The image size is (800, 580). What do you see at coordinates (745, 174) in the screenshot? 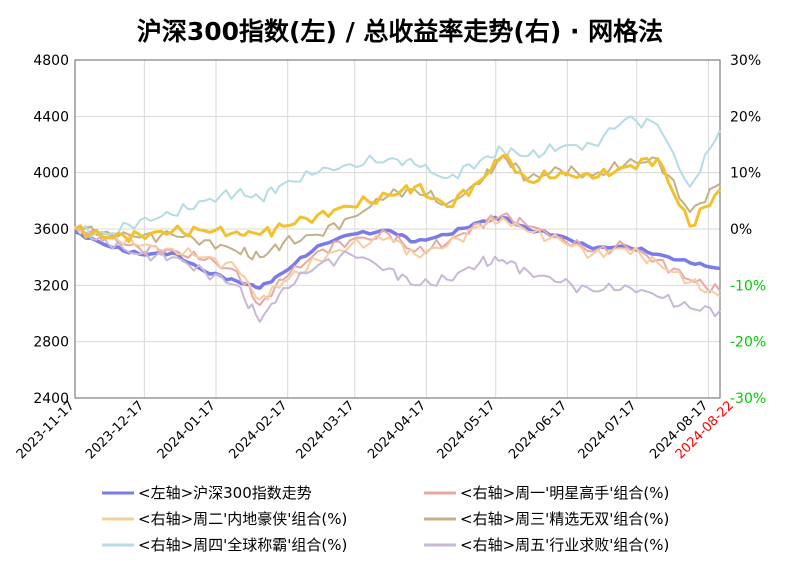
I see `y-right-tick-label: 10%` at bounding box center [745, 174].